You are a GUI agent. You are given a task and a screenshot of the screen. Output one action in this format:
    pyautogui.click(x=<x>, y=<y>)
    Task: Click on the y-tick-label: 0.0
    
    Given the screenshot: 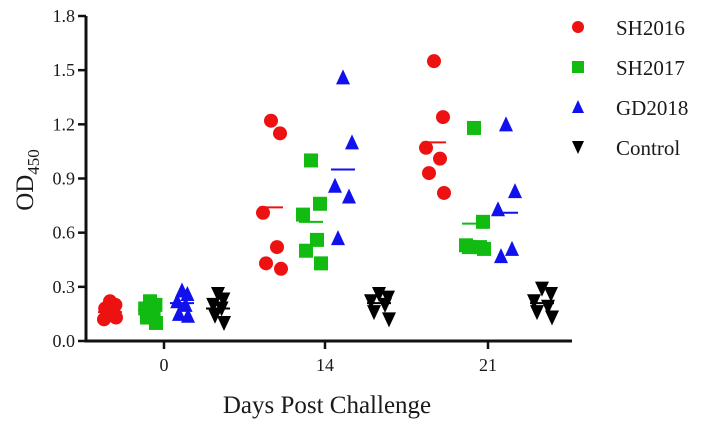 What is the action you would take?
    pyautogui.click(x=64, y=341)
    